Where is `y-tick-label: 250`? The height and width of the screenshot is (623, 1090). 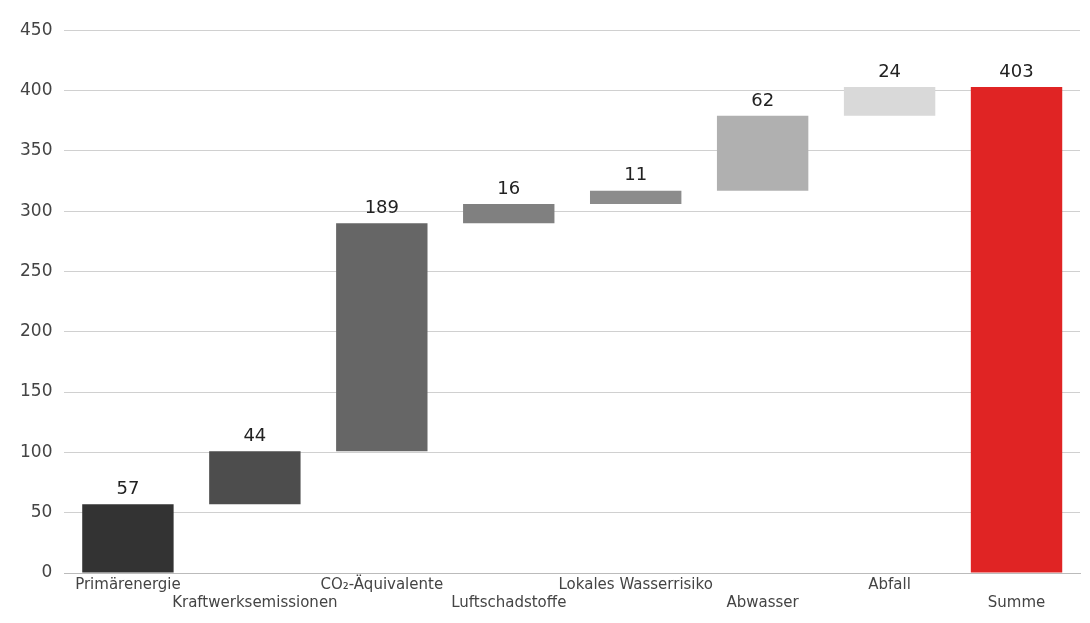 y-tick-label: 250 is located at coordinates (36, 269).